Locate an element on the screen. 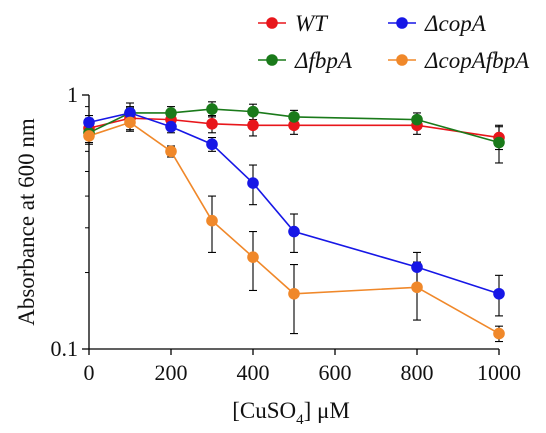  y-tick-label: 0.1 is located at coordinates (65, 348).